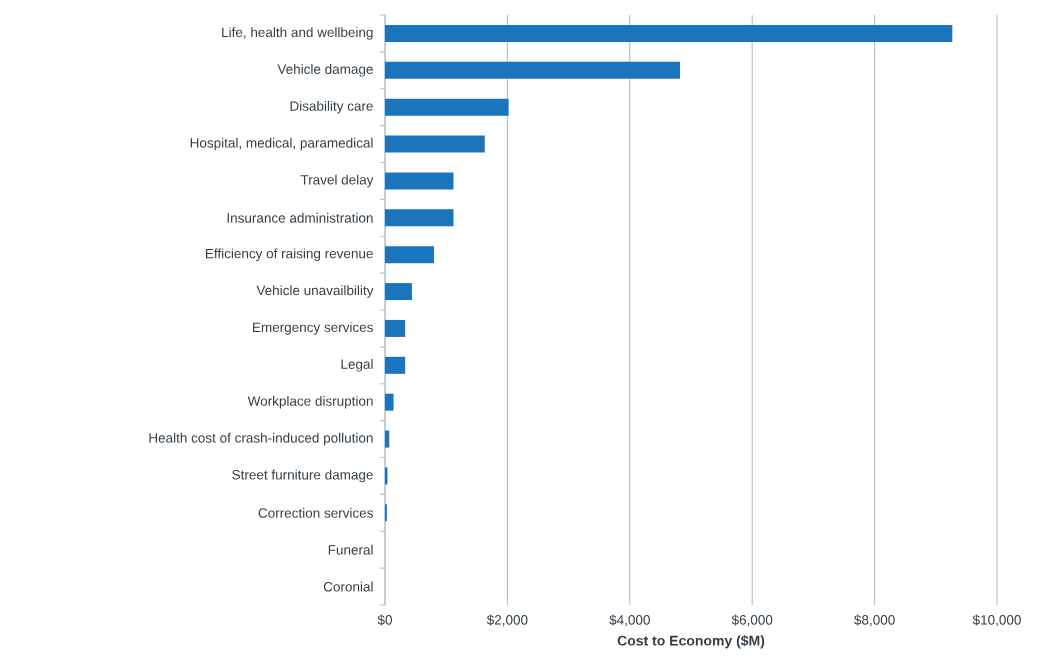  What do you see at coordinates (300, 217) in the screenshot?
I see `y-tick-label: Insurance administration` at bounding box center [300, 217].